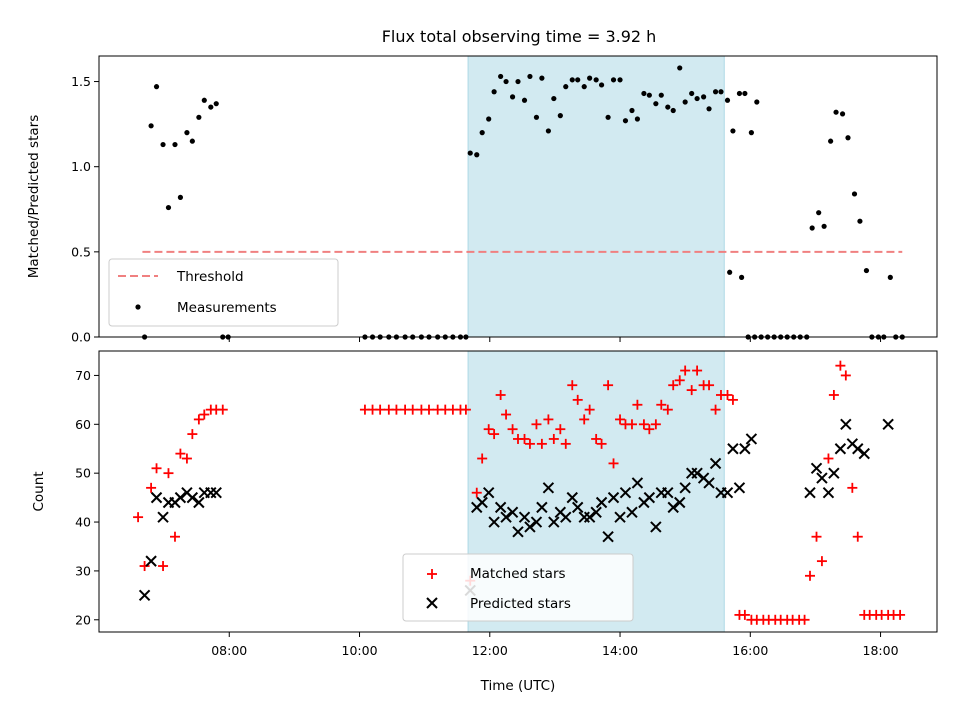 This screenshot has height=720, width=960. What do you see at coordinates (227, 308) in the screenshot?
I see `legend-measurements-label: Measurements` at bounding box center [227, 308].